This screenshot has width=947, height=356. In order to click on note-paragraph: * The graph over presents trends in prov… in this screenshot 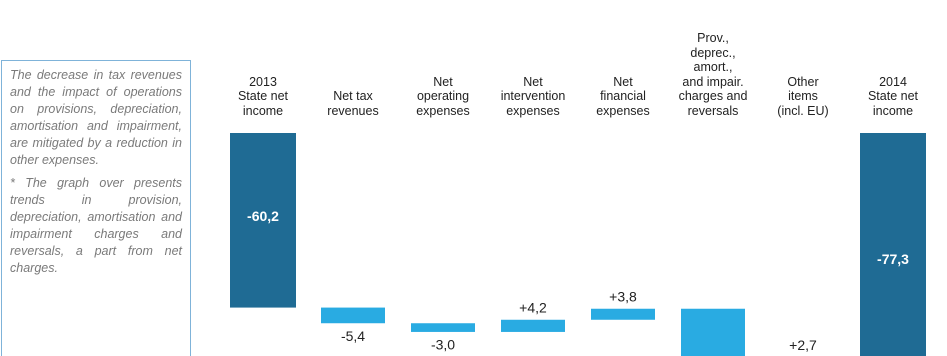, I will do `click(96, 225)`.